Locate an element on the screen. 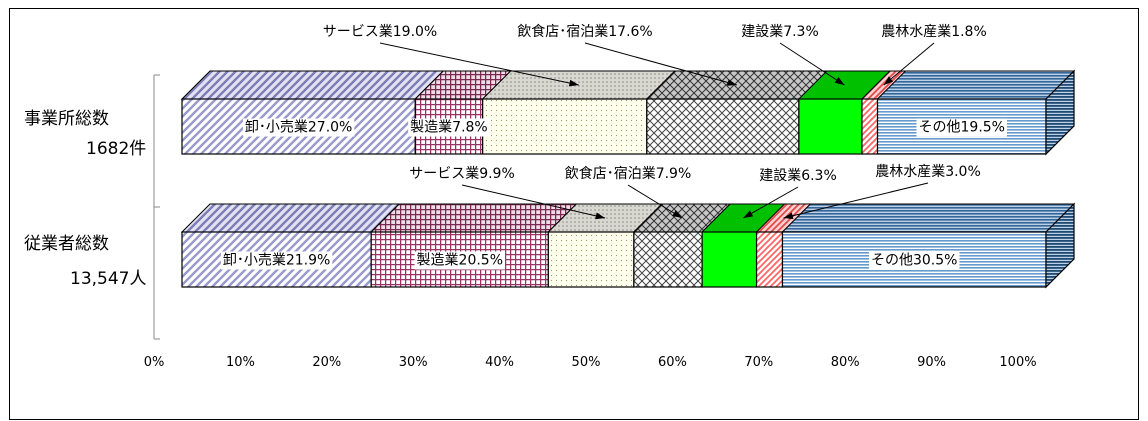  callout-label: サービス業19.0% is located at coordinates (380, 32).